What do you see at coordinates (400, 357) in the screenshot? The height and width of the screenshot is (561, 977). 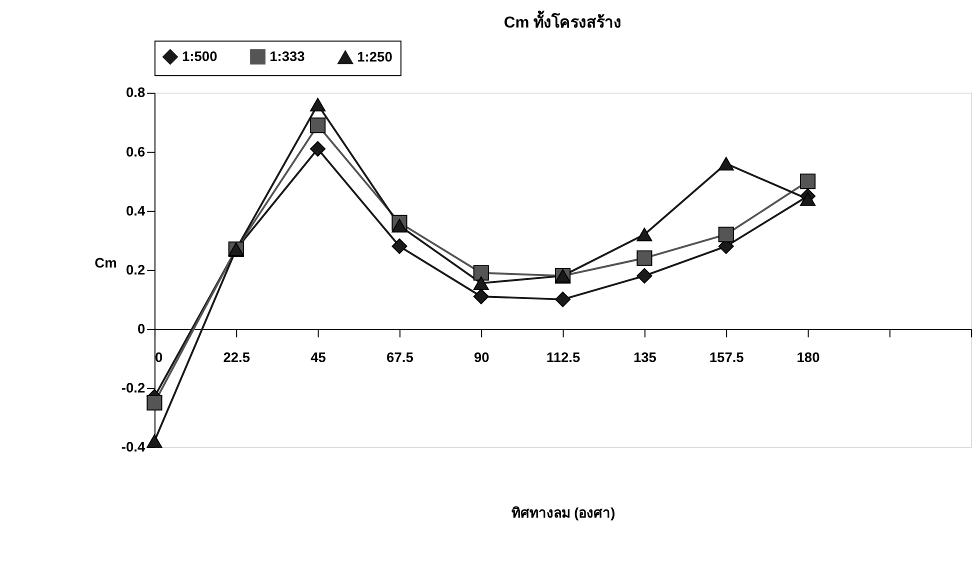 I see `x-tick-label: 67.5` at bounding box center [400, 357].